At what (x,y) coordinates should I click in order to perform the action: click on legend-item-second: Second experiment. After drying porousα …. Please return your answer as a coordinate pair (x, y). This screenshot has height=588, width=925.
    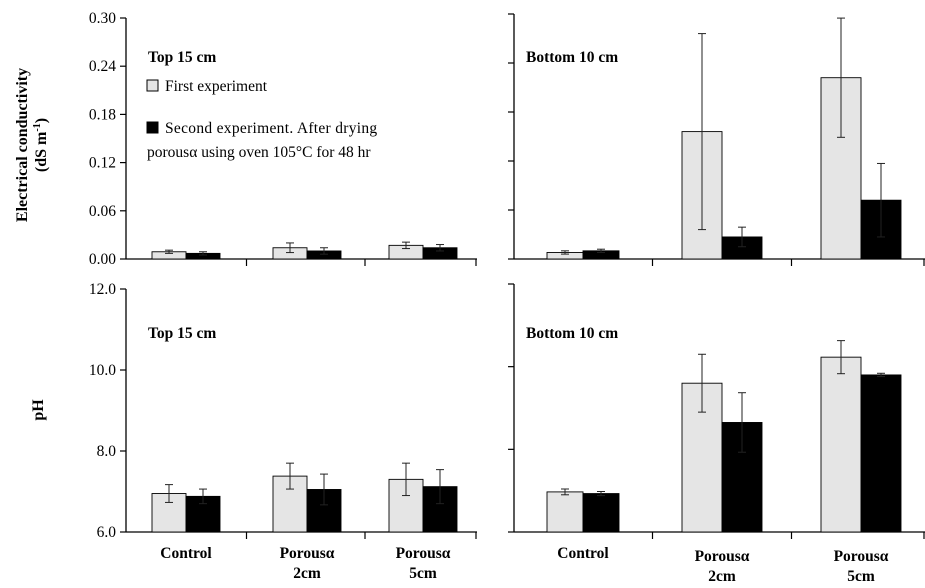
    Looking at the image, I should click on (261, 140).